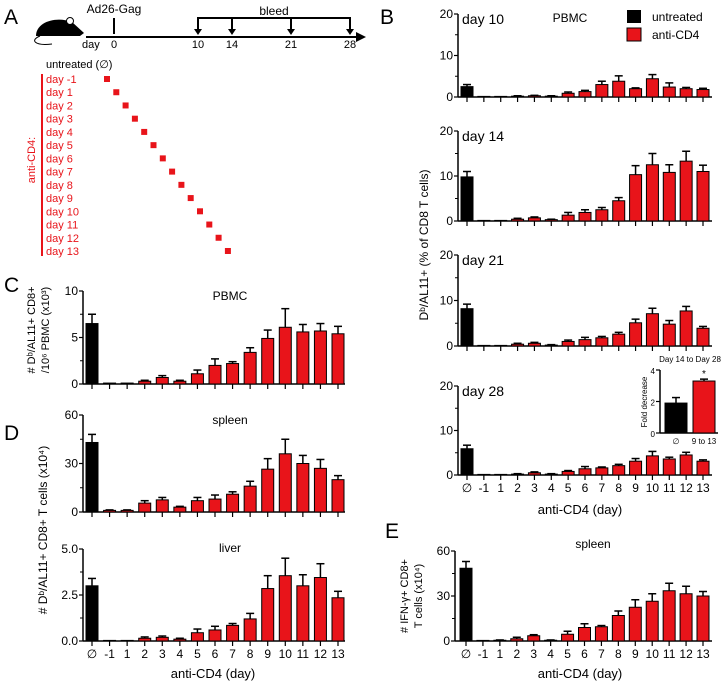 This screenshot has width=723, height=683. Describe the element at coordinates (703, 488) in the screenshot. I see `x-tick-label: 13` at that location.